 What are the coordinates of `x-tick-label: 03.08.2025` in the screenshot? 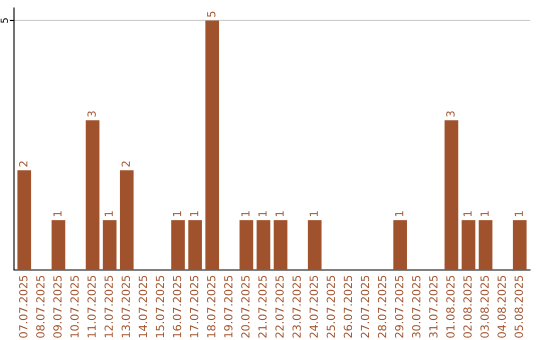 It's located at (484, 307).